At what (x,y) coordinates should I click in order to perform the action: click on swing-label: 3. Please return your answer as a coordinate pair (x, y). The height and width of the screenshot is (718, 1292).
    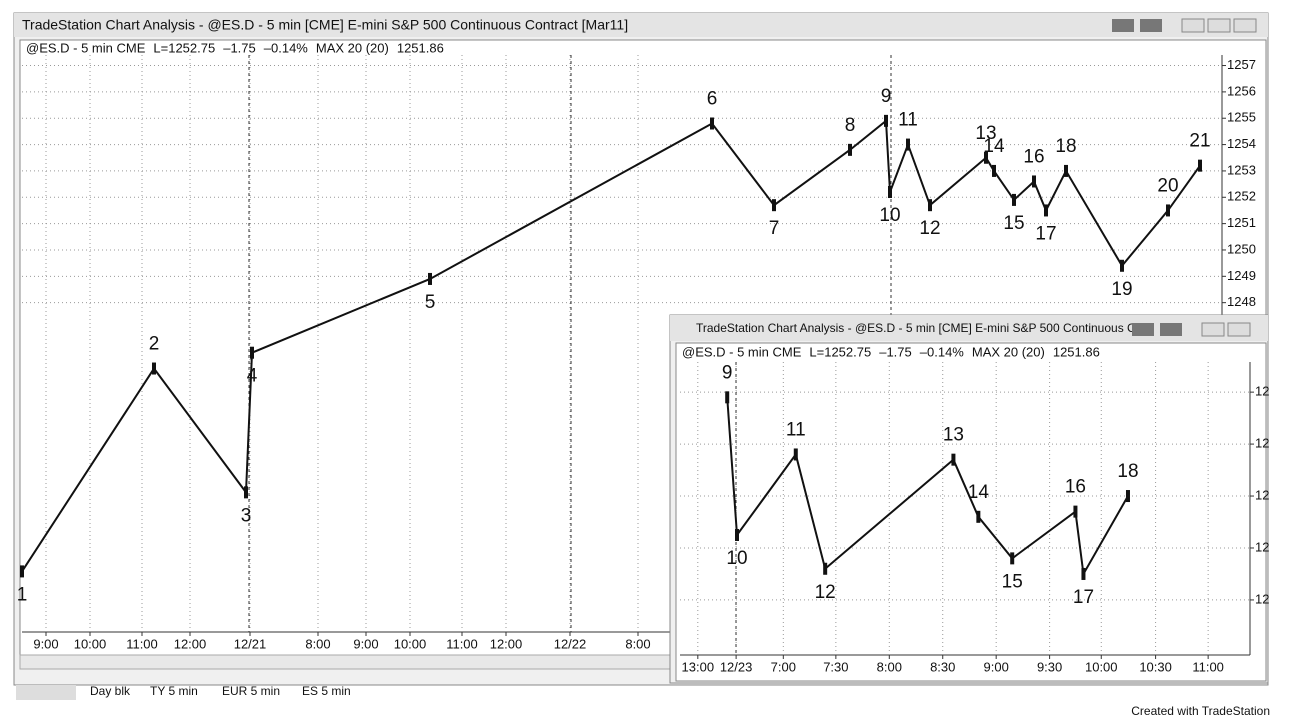
    Looking at the image, I should click on (246, 515).